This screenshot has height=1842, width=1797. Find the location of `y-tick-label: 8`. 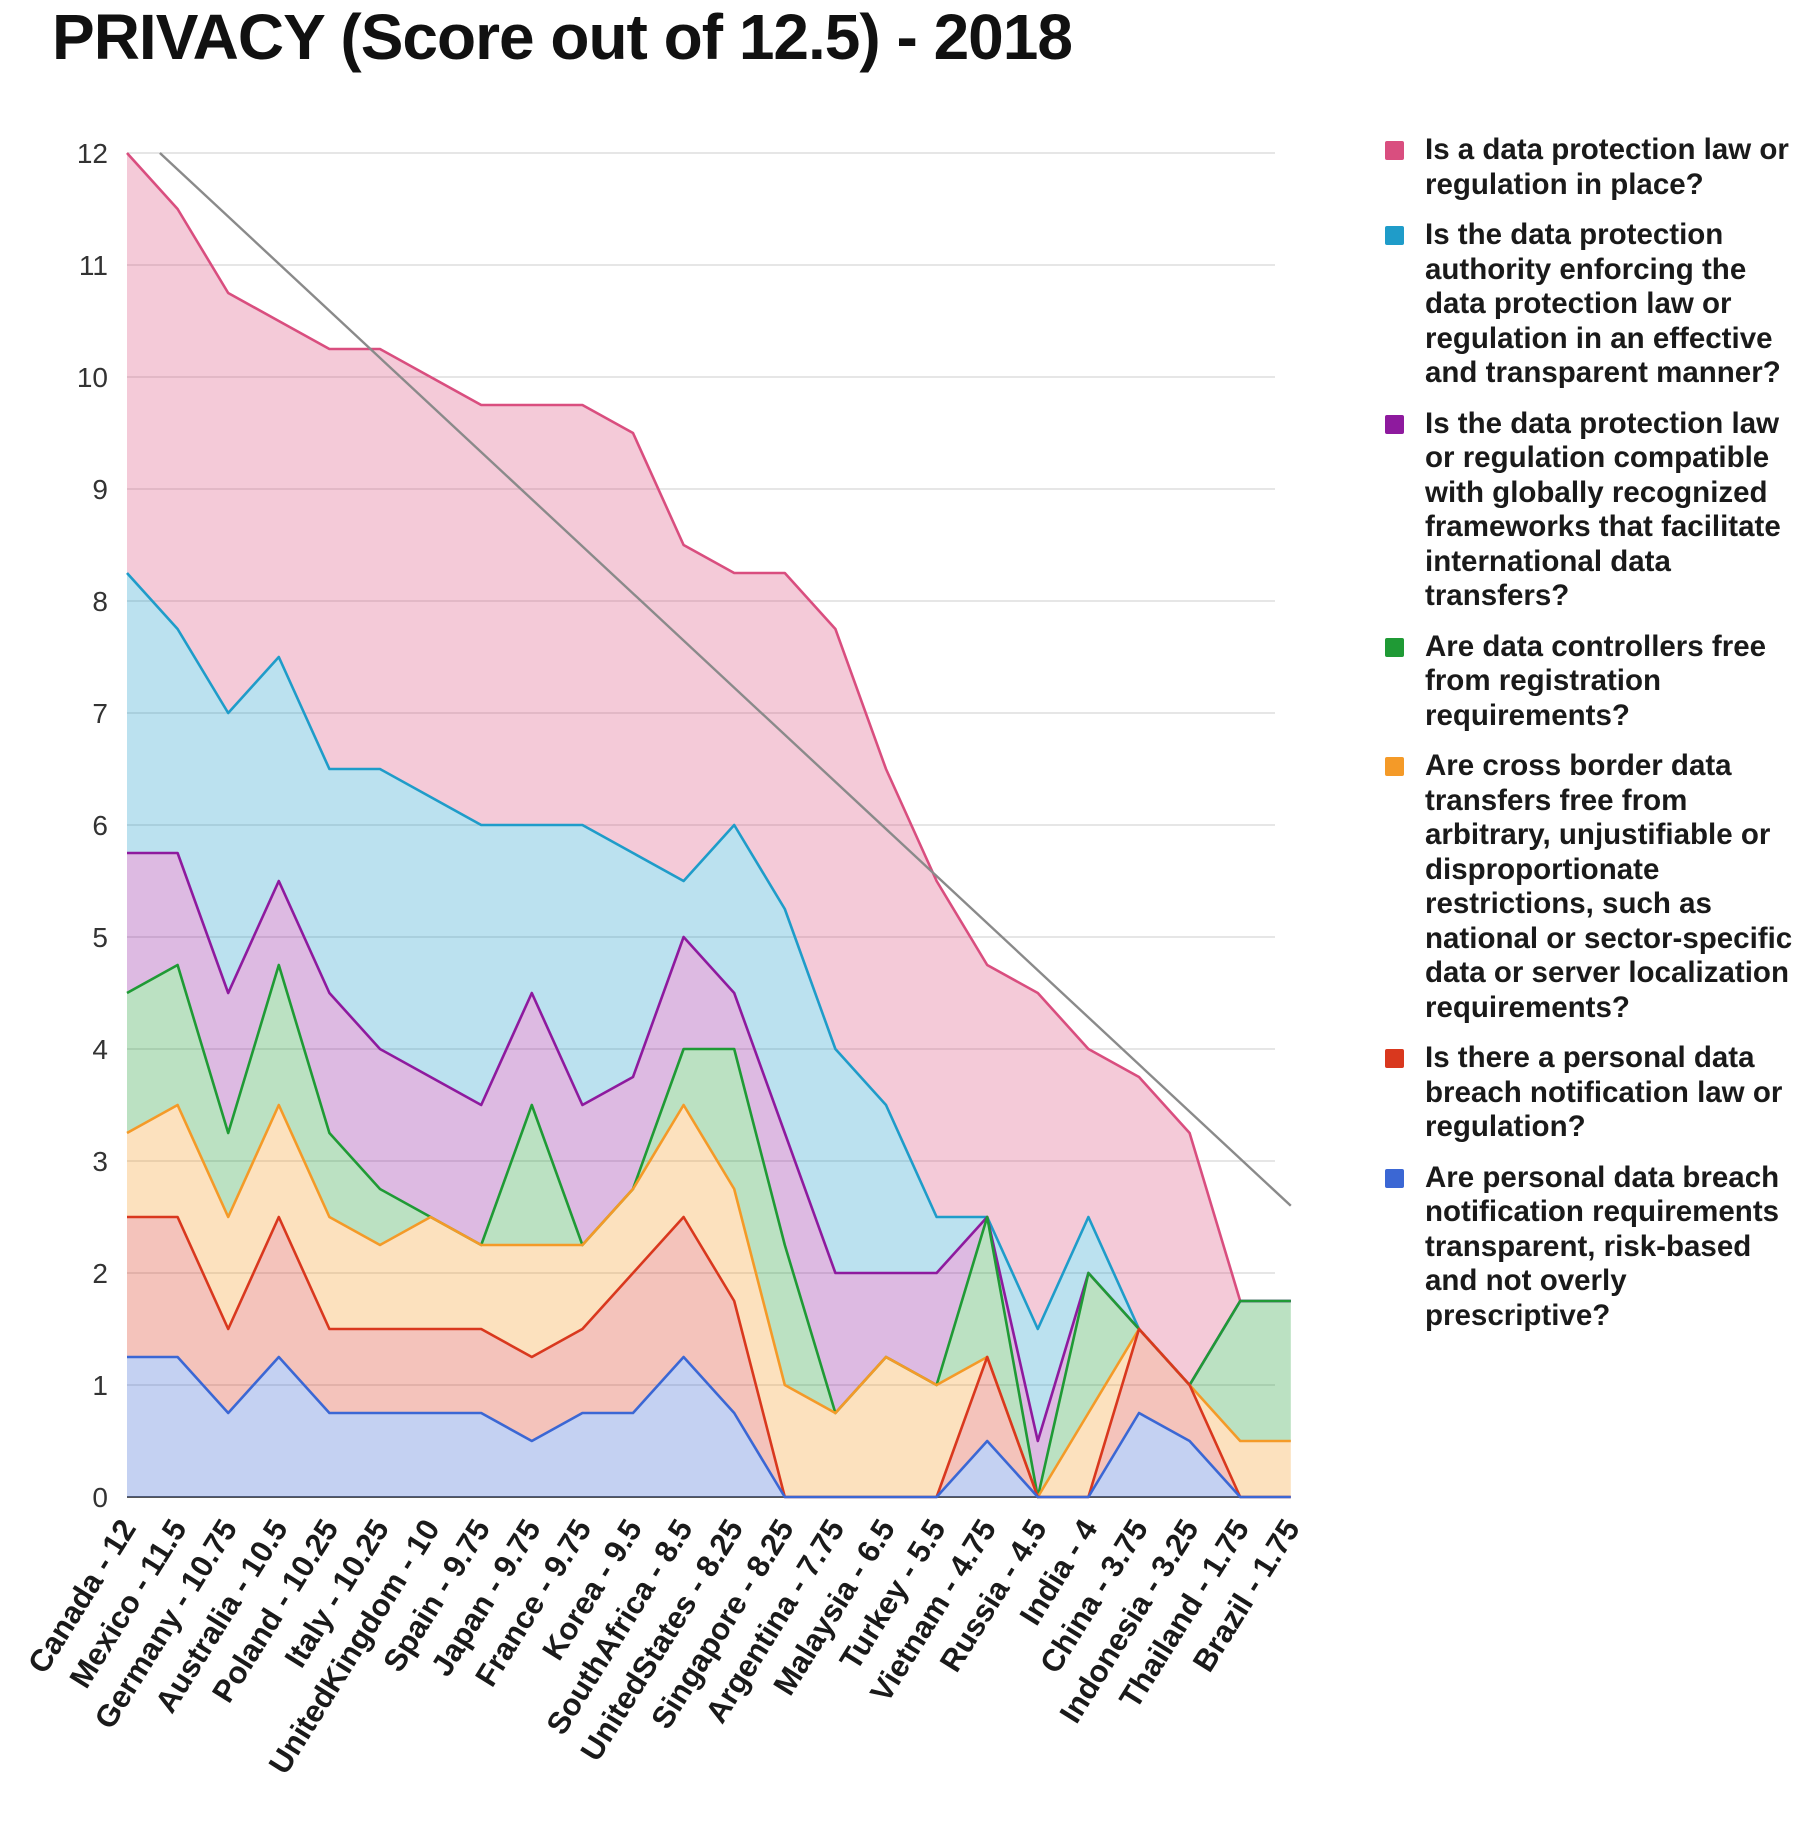

y-tick-label: 8 is located at coordinates (100, 601).